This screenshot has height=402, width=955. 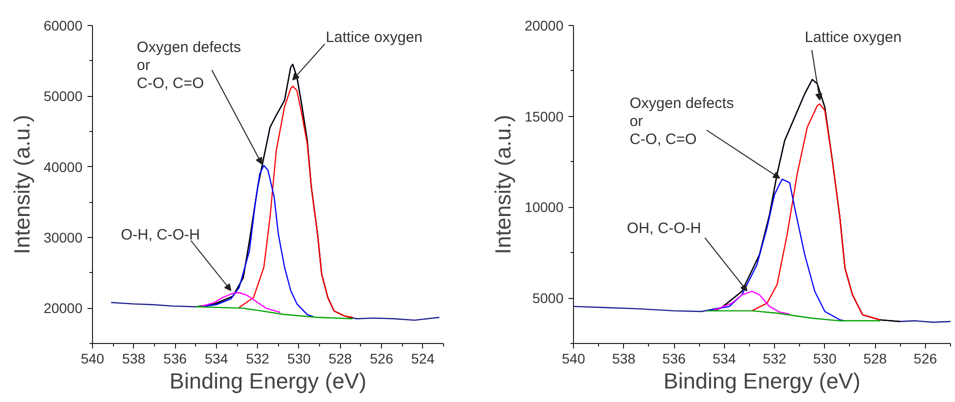 What do you see at coordinates (544, 207) in the screenshot?
I see `y-tick-label: 10000` at bounding box center [544, 207].